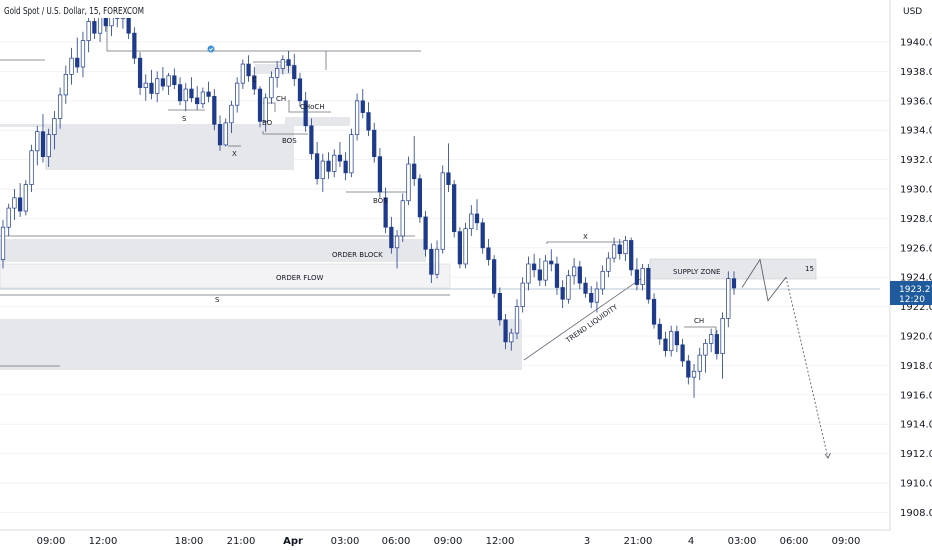  What do you see at coordinates (764, 280) in the screenshot?
I see `projection-solid` at bounding box center [764, 280].